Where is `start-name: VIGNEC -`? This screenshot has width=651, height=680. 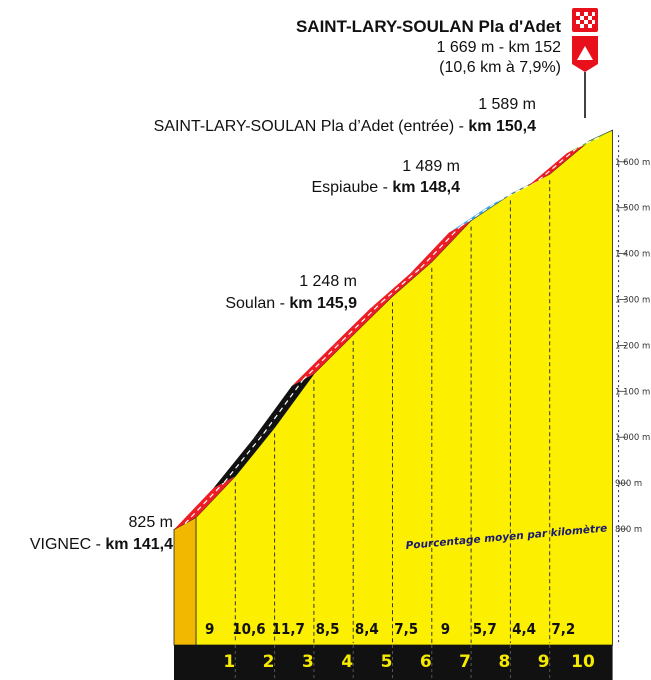 start-name: VIGNEC - is located at coordinates (67, 544).